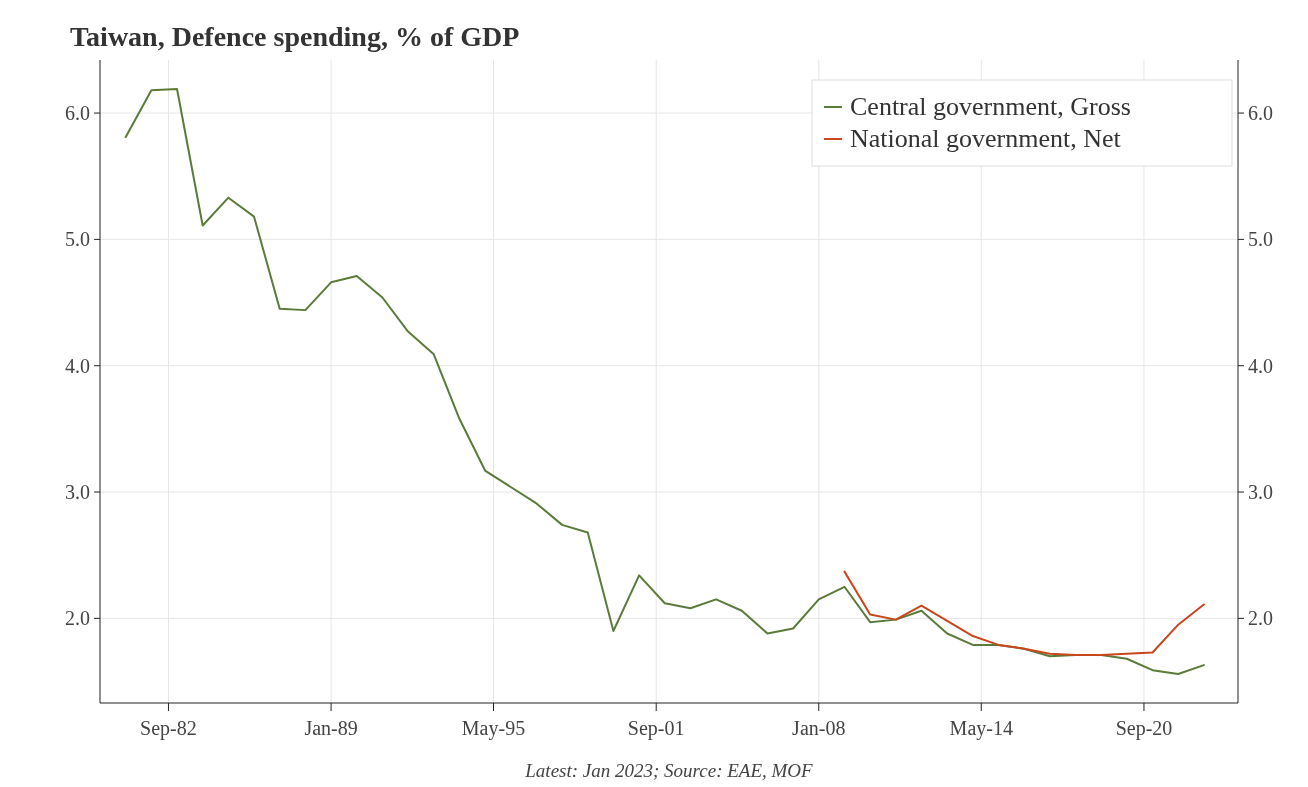  What do you see at coordinates (493, 728) in the screenshot?
I see `x-tick-label: May-95` at bounding box center [493, 728].